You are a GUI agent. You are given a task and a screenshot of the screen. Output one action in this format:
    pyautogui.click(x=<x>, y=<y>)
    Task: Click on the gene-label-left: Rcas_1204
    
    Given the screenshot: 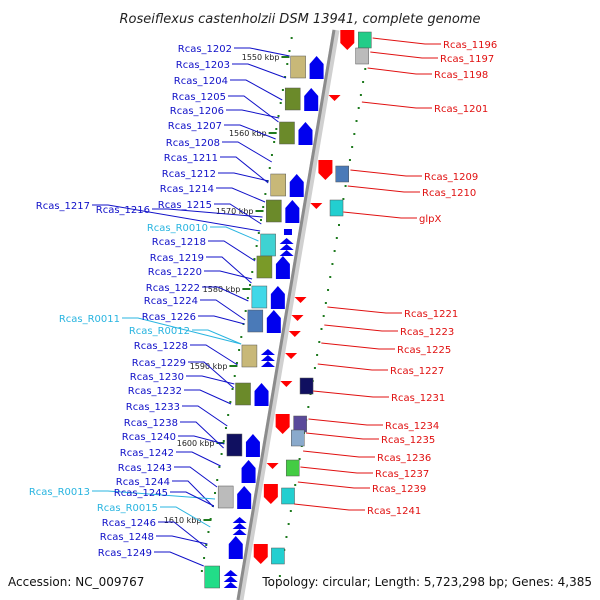 What is the action you would take?
    pyautogui.click(x=201, y=81)
    